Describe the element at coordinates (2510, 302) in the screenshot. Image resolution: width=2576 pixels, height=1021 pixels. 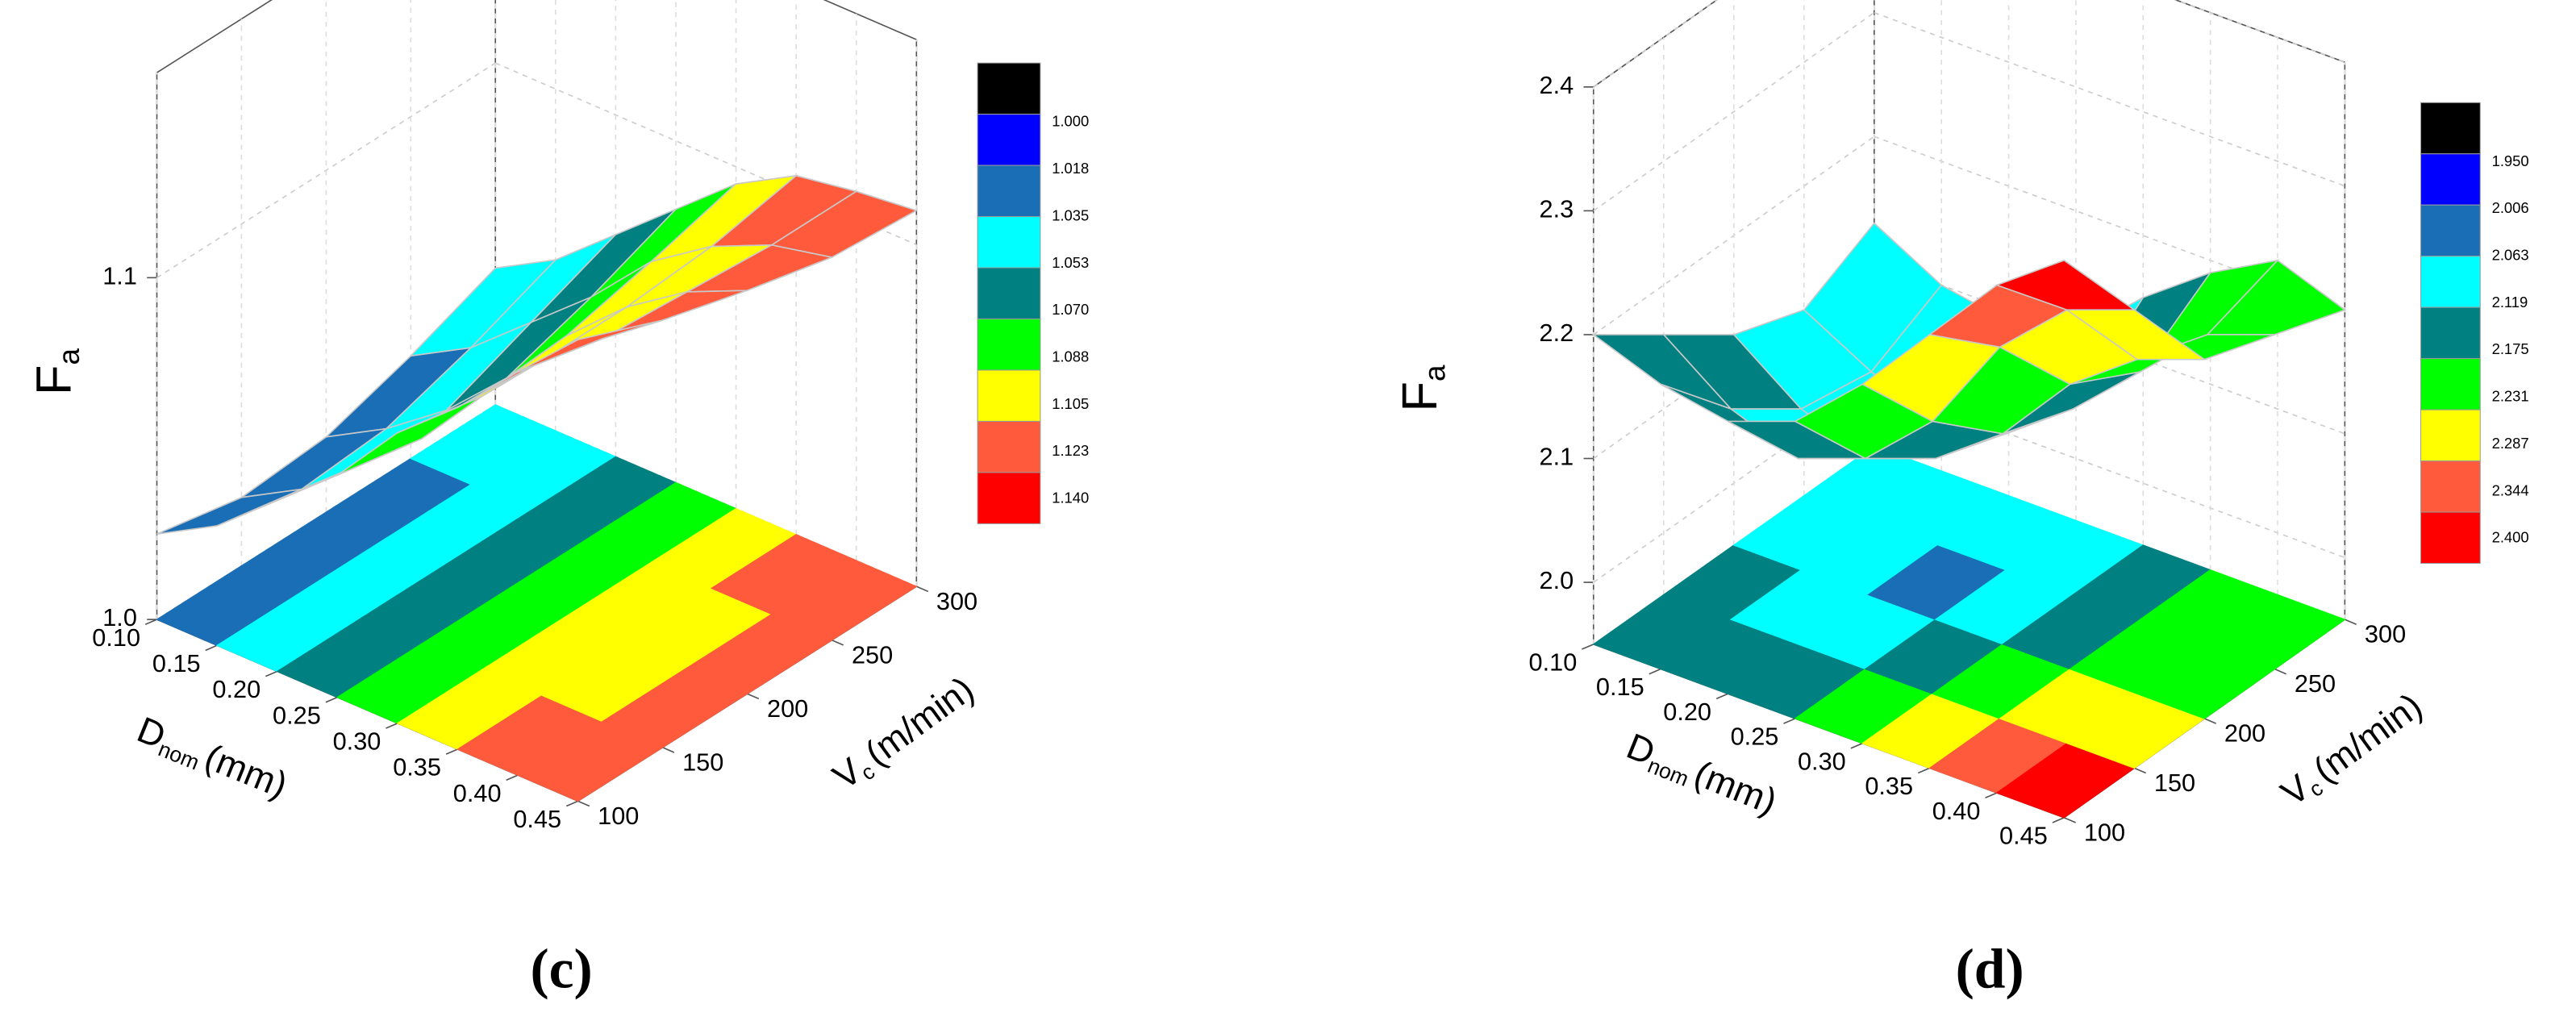
I see `legend-label: 2.119` at that location.